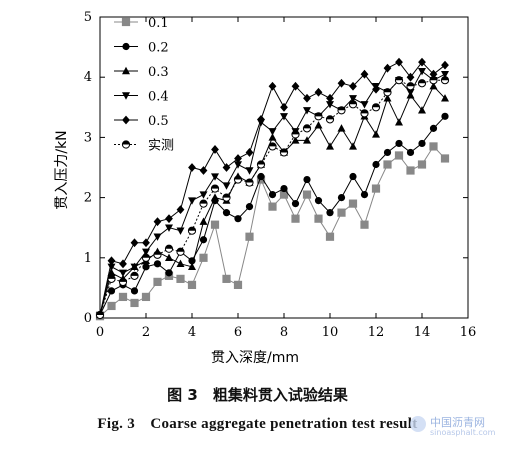  Describe the element at coordinates (88, 77) in the screenshot. I see `y-tick-label: 4` at that location.